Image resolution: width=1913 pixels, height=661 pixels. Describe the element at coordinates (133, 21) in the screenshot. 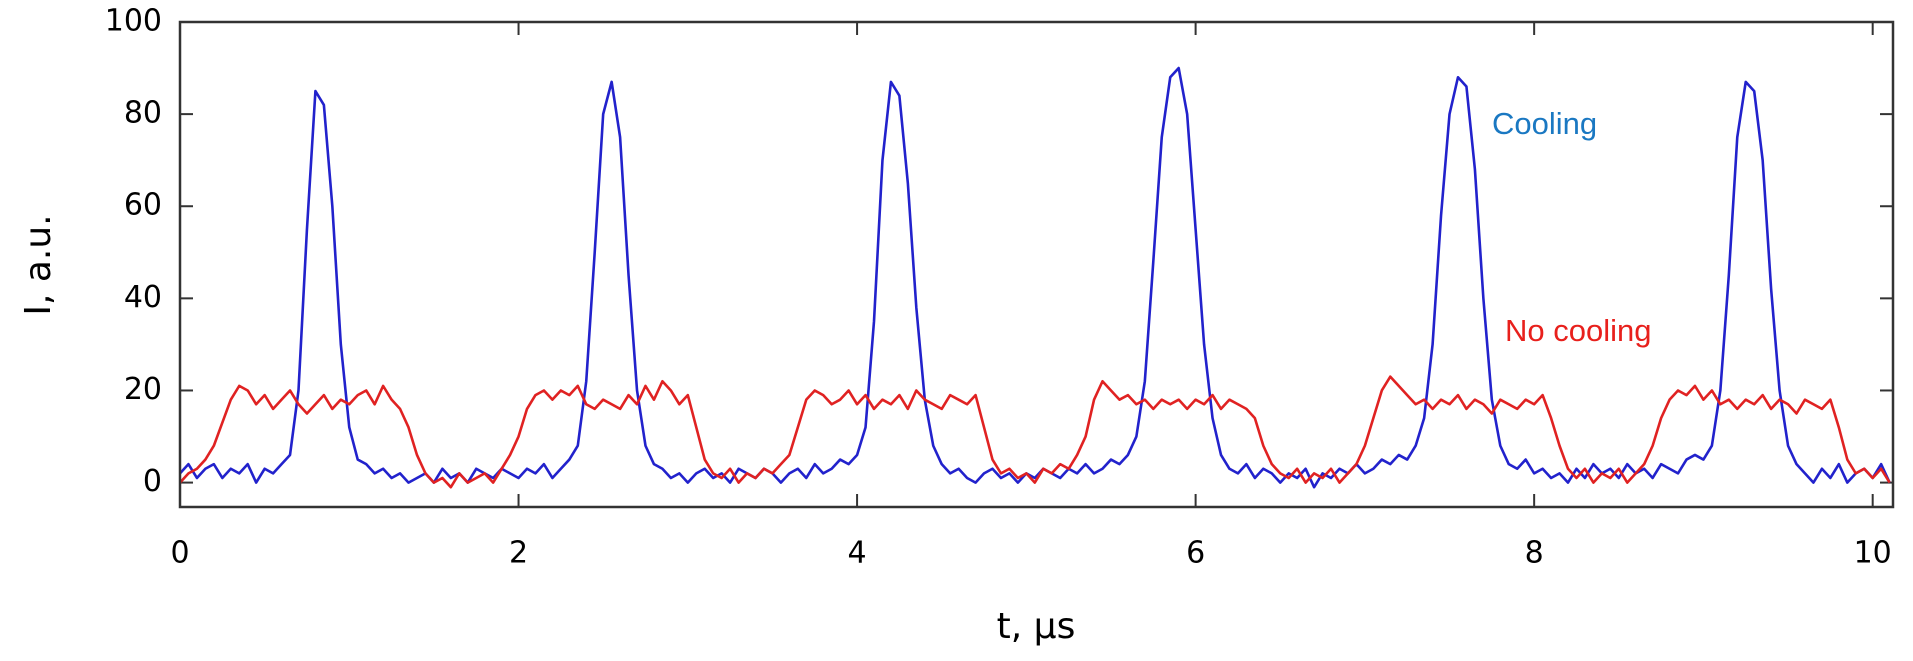

I see `y-tick-label: 100` at that location.